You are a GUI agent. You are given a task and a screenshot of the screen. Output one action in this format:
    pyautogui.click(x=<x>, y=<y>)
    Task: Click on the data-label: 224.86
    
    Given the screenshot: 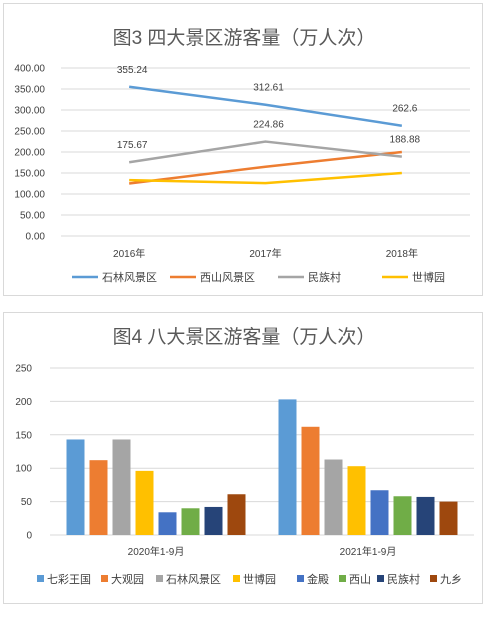 What is the action you would take?
    pyautogui.click(x=268, y=125)
    